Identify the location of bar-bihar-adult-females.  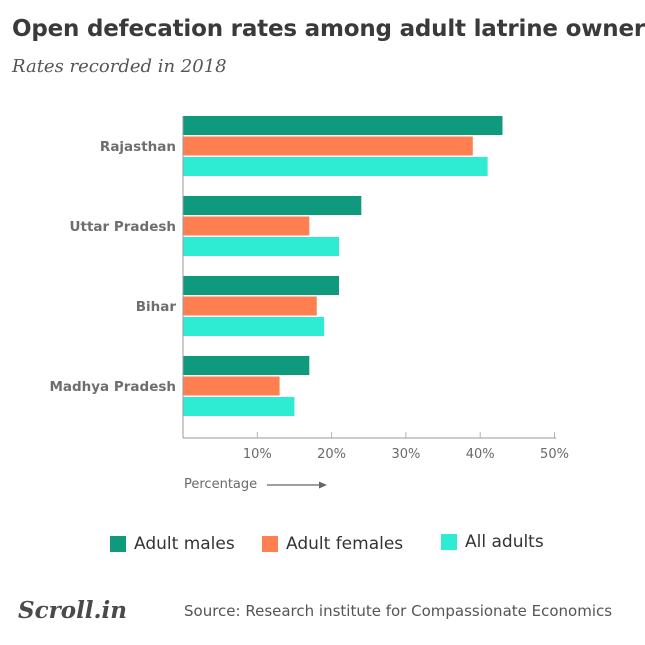
(250, 306).